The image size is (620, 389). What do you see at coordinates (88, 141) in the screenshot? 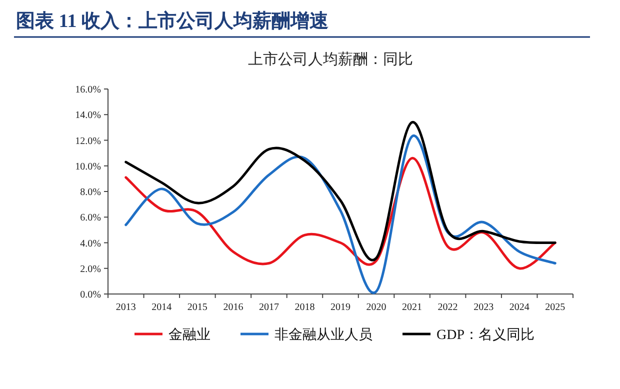
I see `y-tick-label: 12.0%` at bounding box center [88, 141].